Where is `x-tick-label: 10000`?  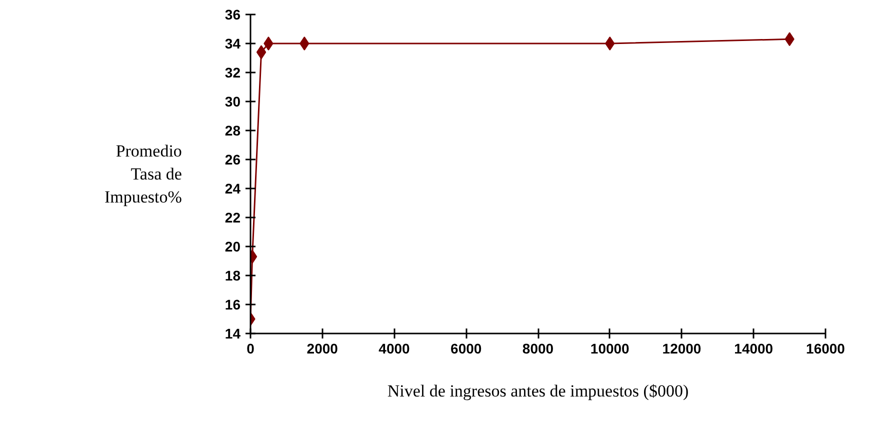 x-tick-label: 10000 is located at coordinates (610, 348).